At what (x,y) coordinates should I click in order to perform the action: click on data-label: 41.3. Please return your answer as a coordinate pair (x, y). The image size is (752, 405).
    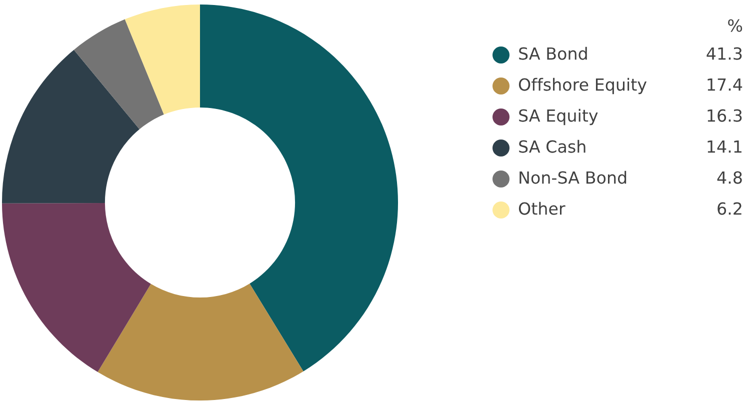
    Looking at the image, I should click on (724, 53).